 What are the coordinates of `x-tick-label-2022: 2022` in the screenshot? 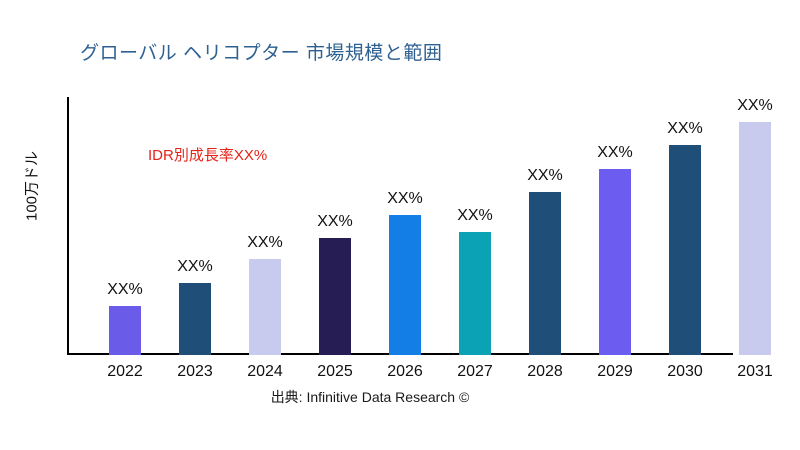 It's located at (125, 371).